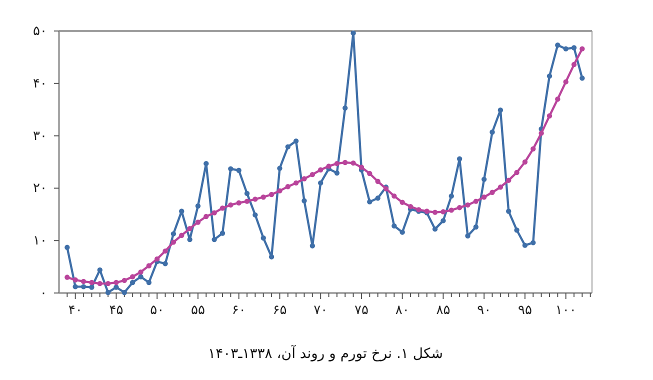  I want to click on x-tick-label: ۷۰, so click(321, 310).